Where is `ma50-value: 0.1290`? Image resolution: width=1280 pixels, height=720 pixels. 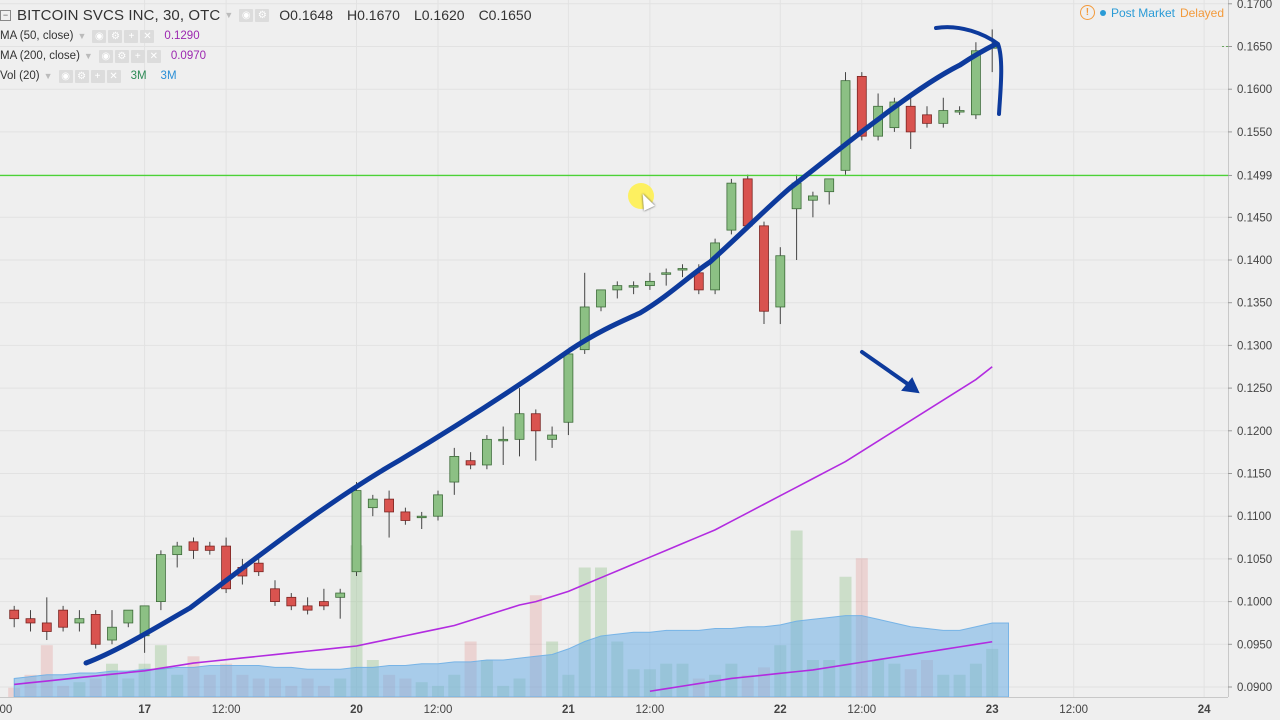 ma50-value: 0.1290 is located at coordinates (182, 36).